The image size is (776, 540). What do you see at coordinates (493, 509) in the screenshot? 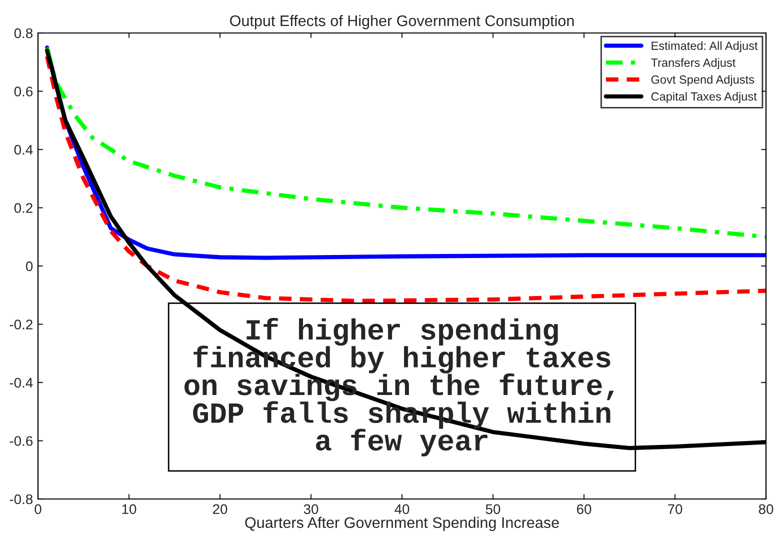
I see `x-tick-label: 50` at bounding box center [493, 509].